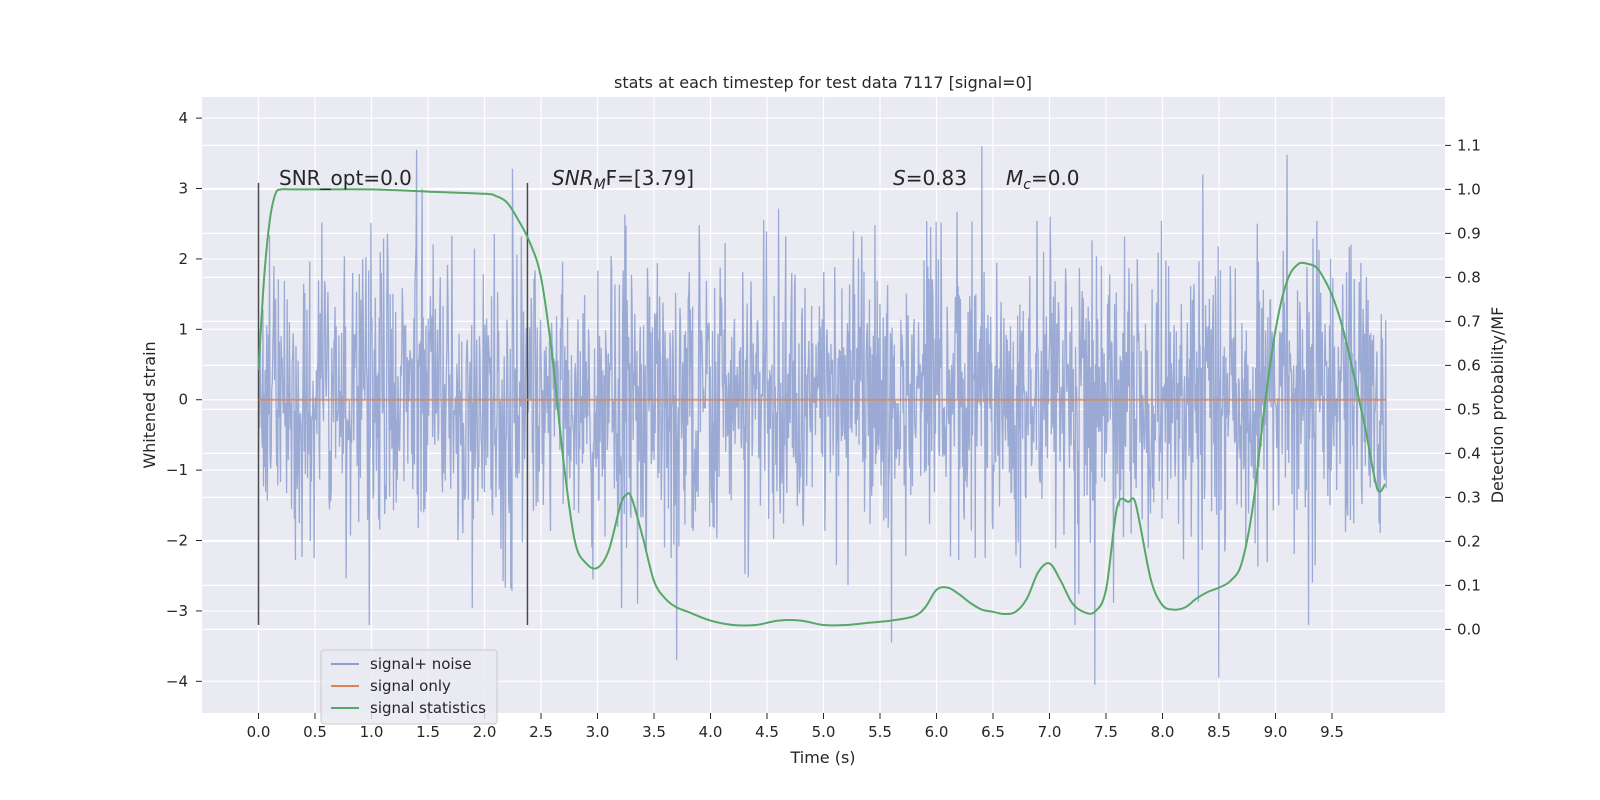 This screenshot has height=800, width=1600. What do you see at coordinates (183, 118) in the screenshot?
I see `y-left-tick-label: 4` at bounding box center [183, 118].